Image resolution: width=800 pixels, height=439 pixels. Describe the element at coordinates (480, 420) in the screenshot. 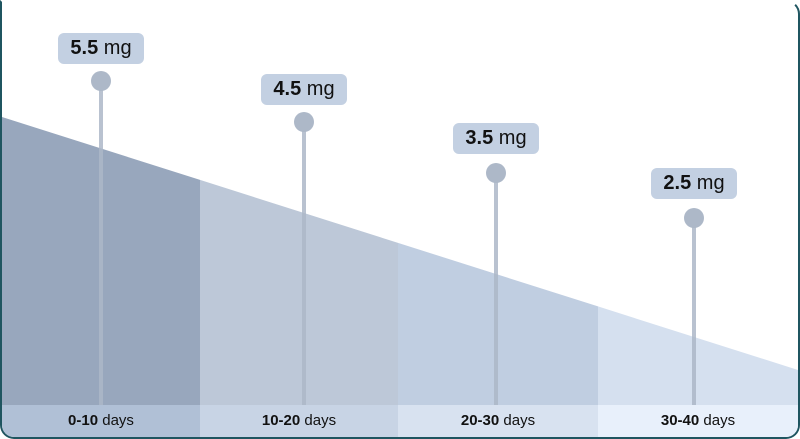

I see `period-range: 20-30` at that location.